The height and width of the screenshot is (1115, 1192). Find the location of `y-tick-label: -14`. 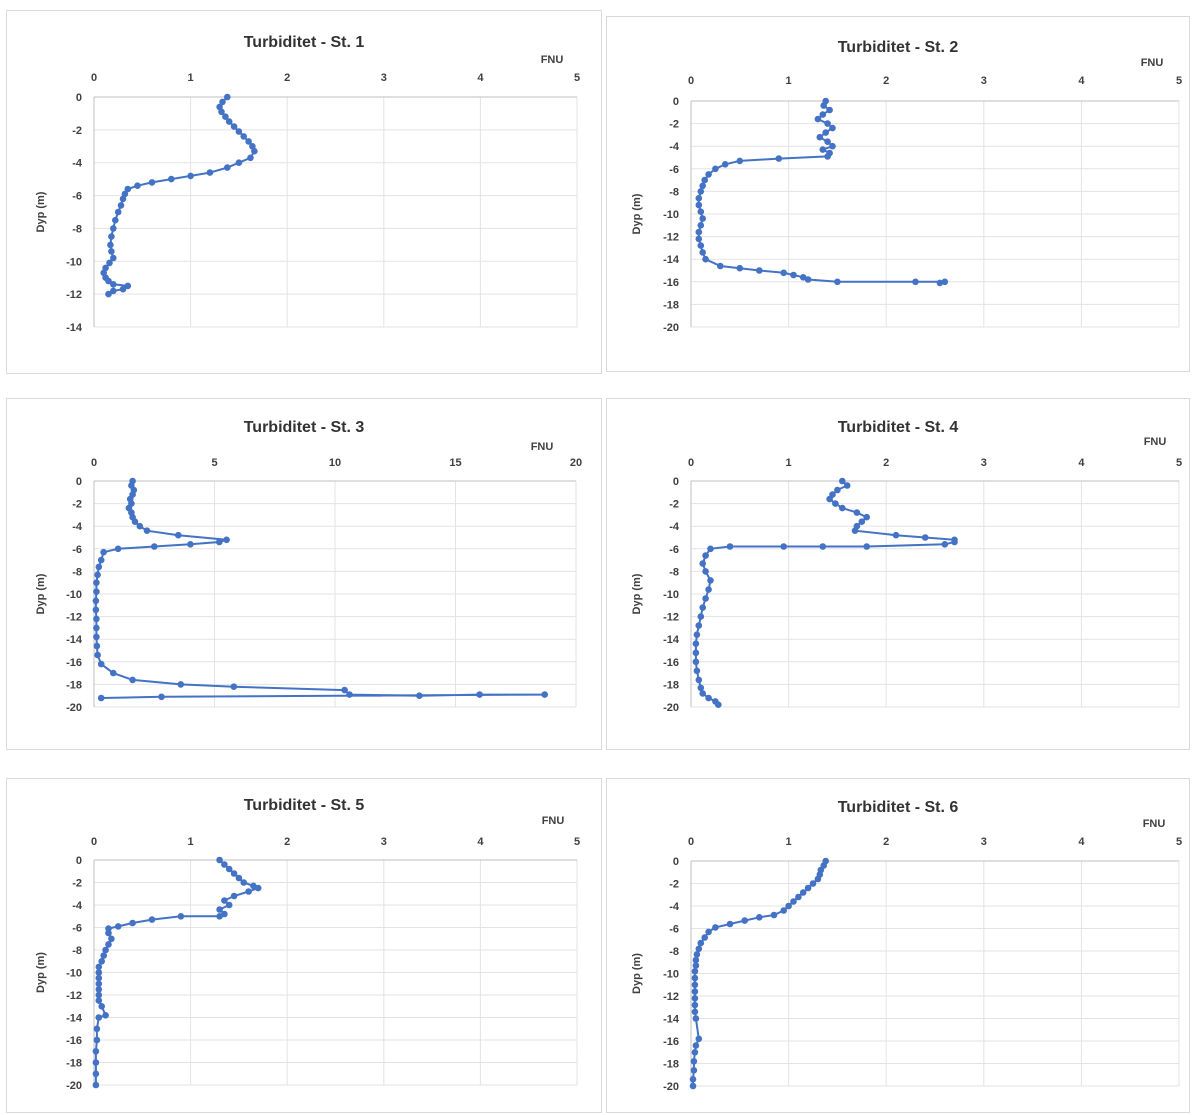

y-tick-label: -14 is located at coordinates (74, 1019).